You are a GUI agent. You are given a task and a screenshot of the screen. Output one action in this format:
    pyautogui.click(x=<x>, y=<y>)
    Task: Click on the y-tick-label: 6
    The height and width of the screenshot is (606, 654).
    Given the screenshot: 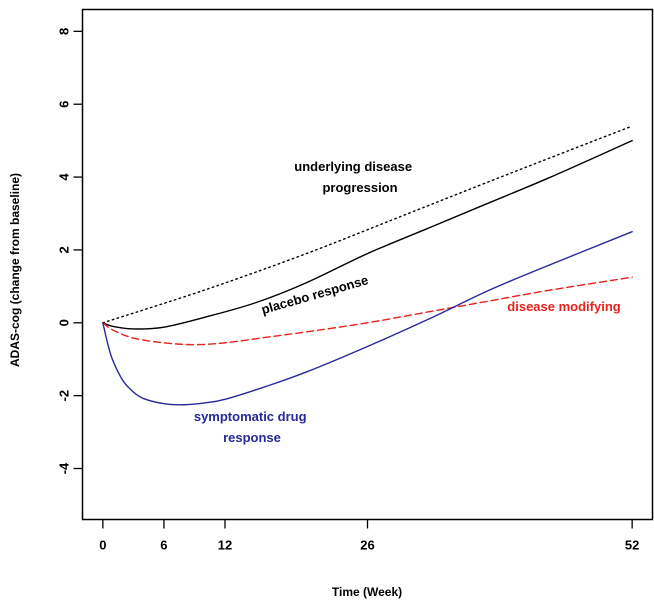 What is the action you would take?
    pyautogui.click(x=64, y=104)
    